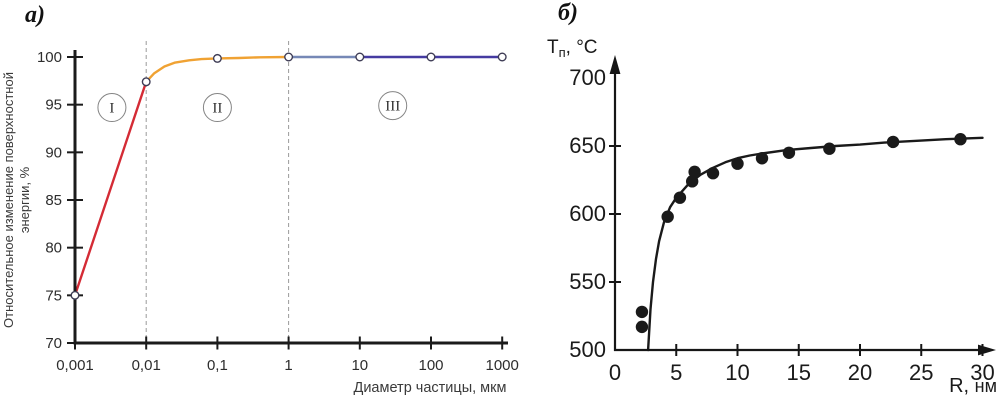 The height and width of the screenshot is (401, 1002). What do you see at coordinates (676, 372) in the screenshot?
I see `x-tick-label: 5` at bounding box center [676, 372].